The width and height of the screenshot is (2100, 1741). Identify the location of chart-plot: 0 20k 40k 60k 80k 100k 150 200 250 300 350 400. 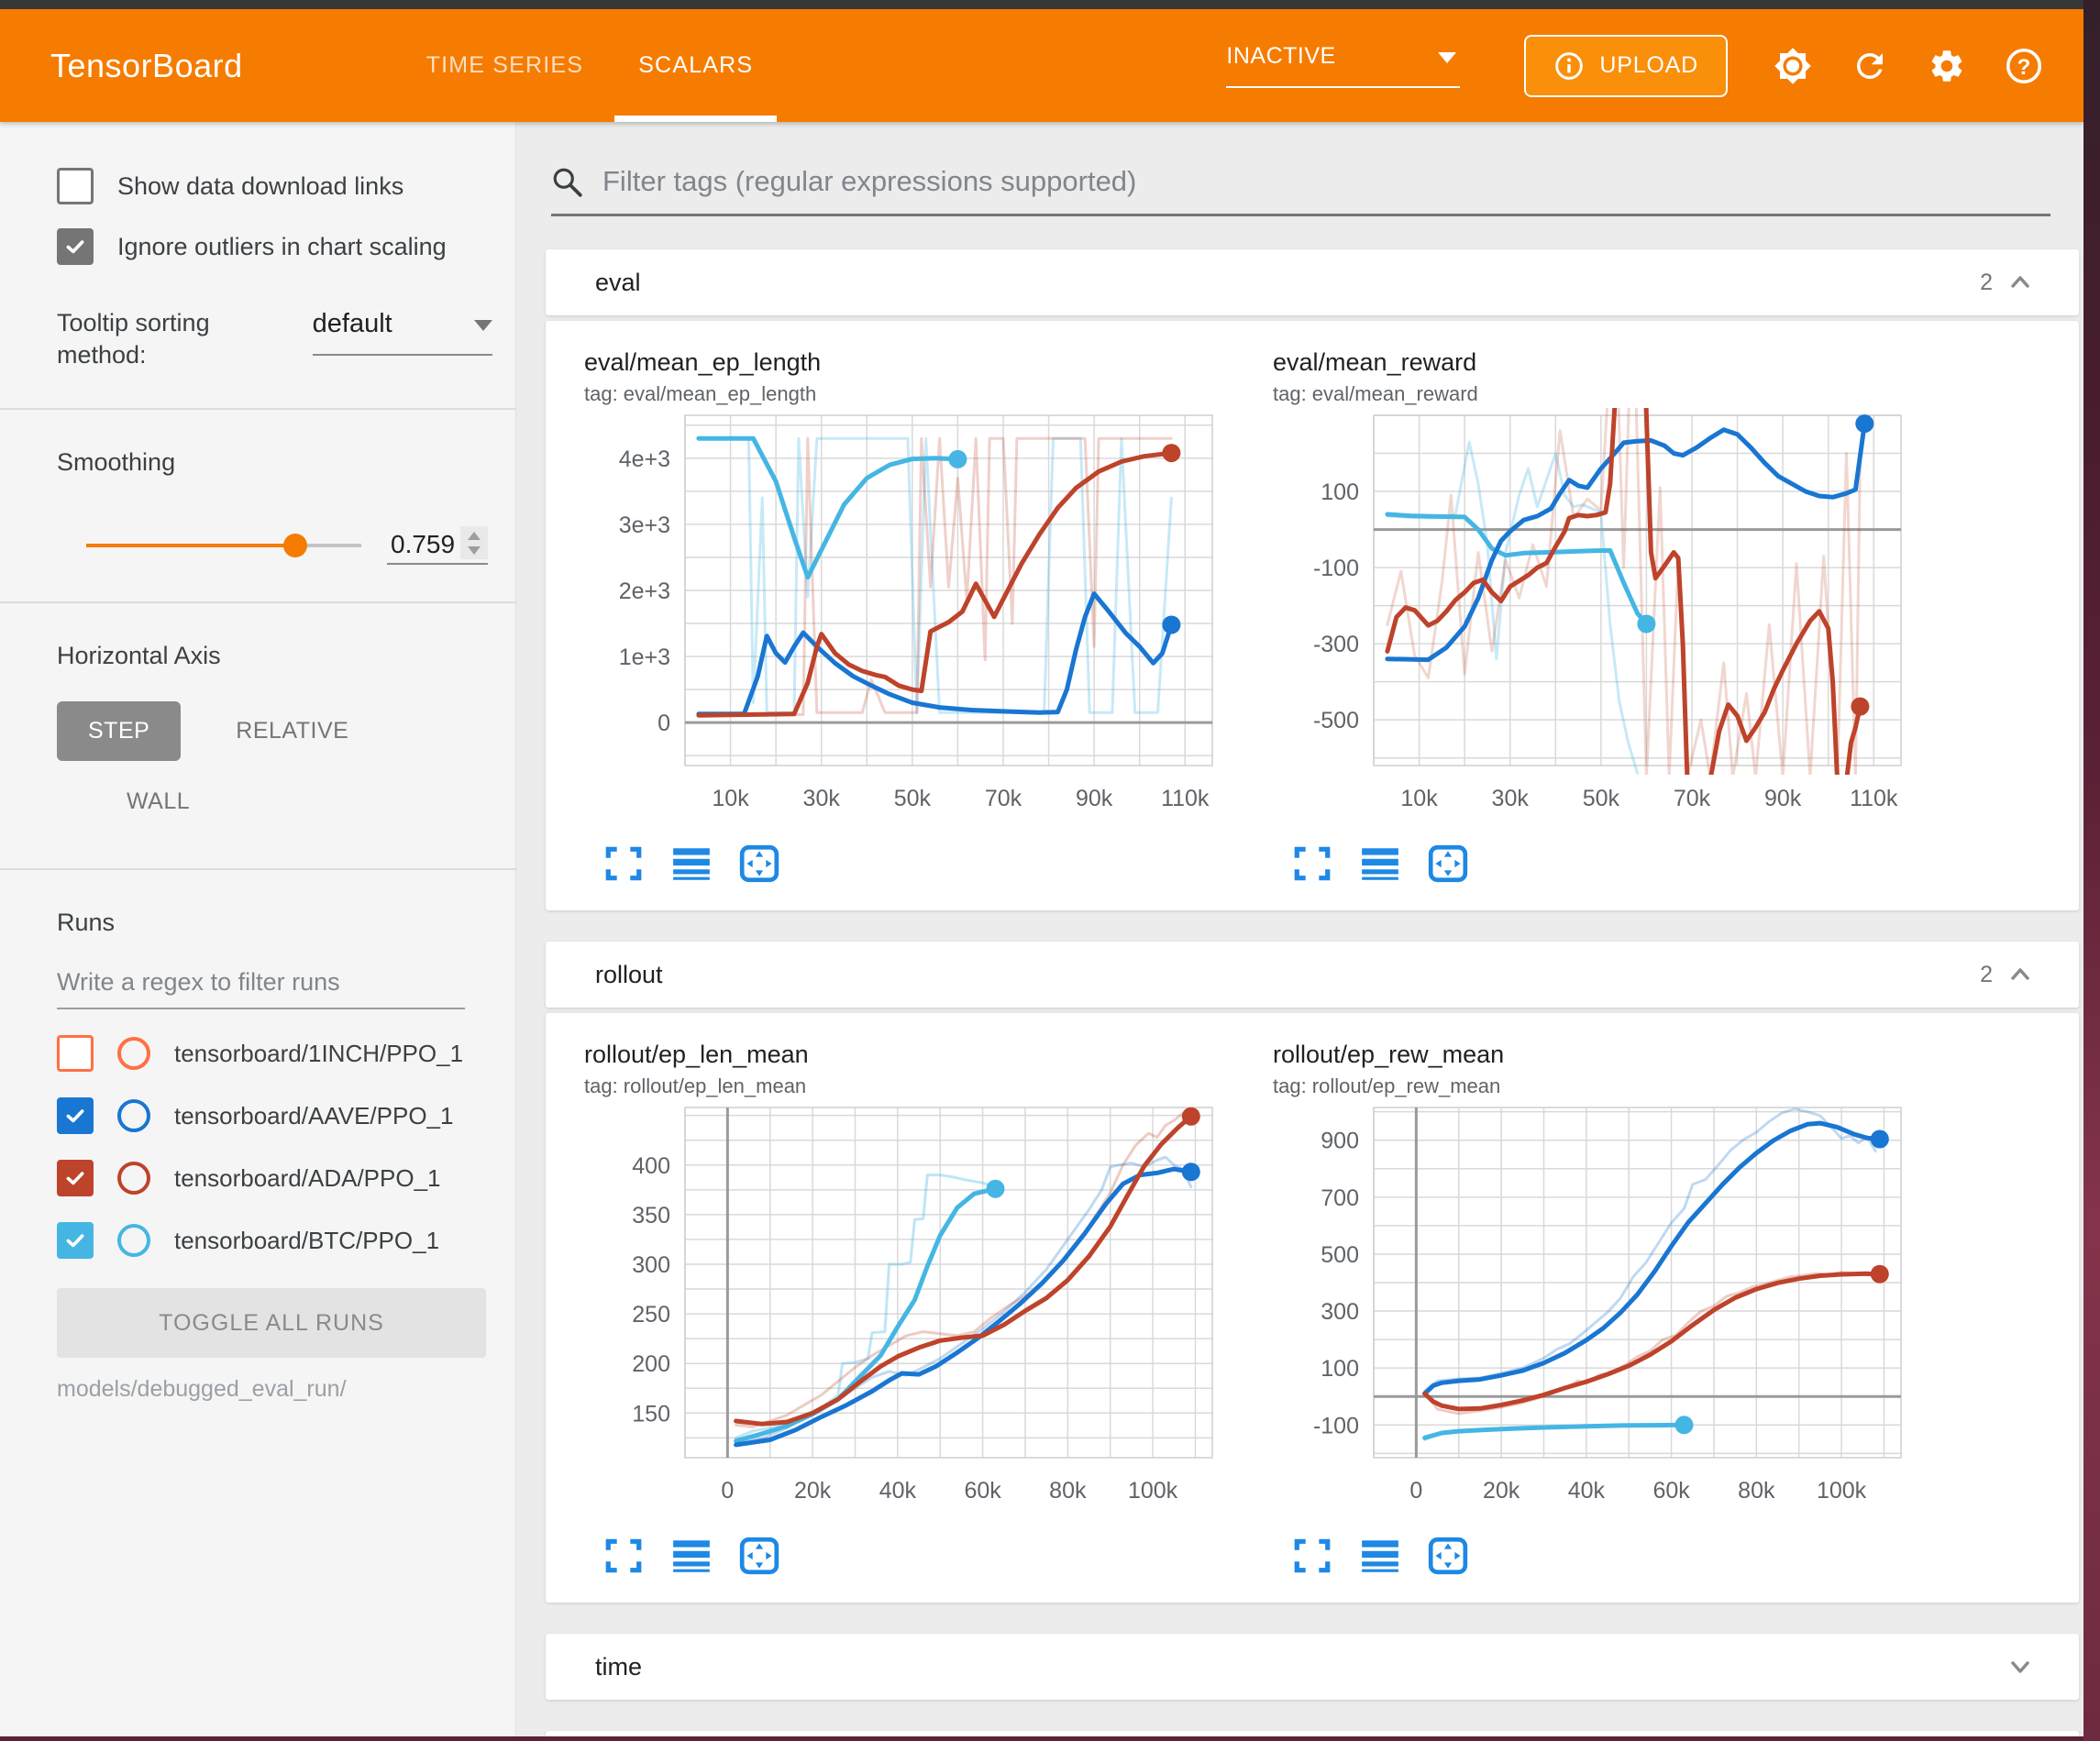
(907, 1316).